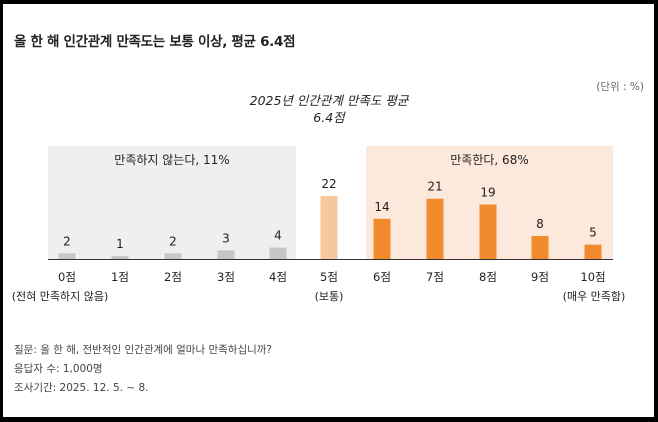 Image resolution: width=658 pixels, height=422 pixels. What do you see at coordinates (329, 277) in the screenshot?
I see `x-tick-label-5: 5점` at bounding box center [329, 277].